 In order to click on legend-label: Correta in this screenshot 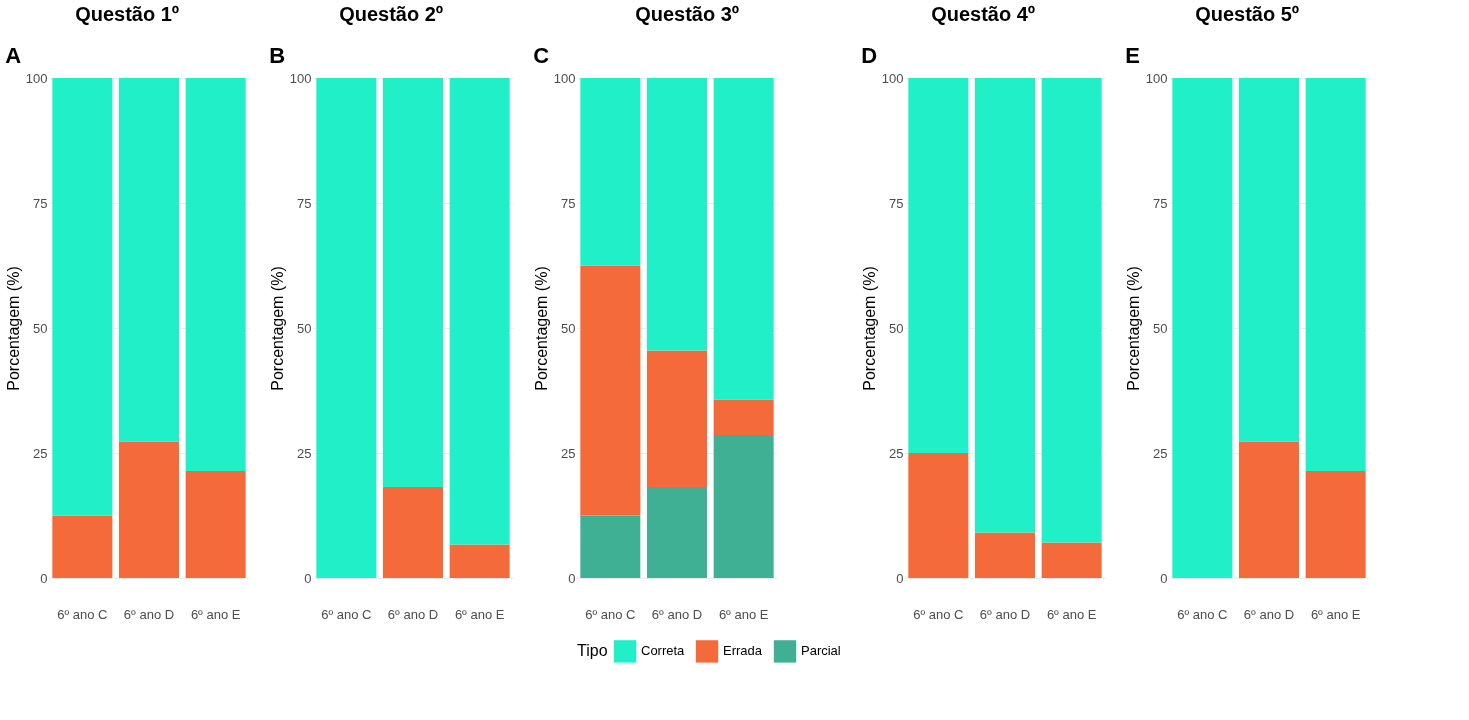, I will do `click(663, 651)`.